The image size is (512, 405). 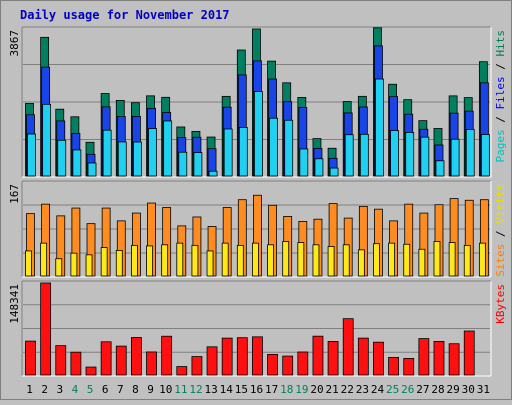 I want to click on x-tick-label: 2, so click(x=44, y=389).